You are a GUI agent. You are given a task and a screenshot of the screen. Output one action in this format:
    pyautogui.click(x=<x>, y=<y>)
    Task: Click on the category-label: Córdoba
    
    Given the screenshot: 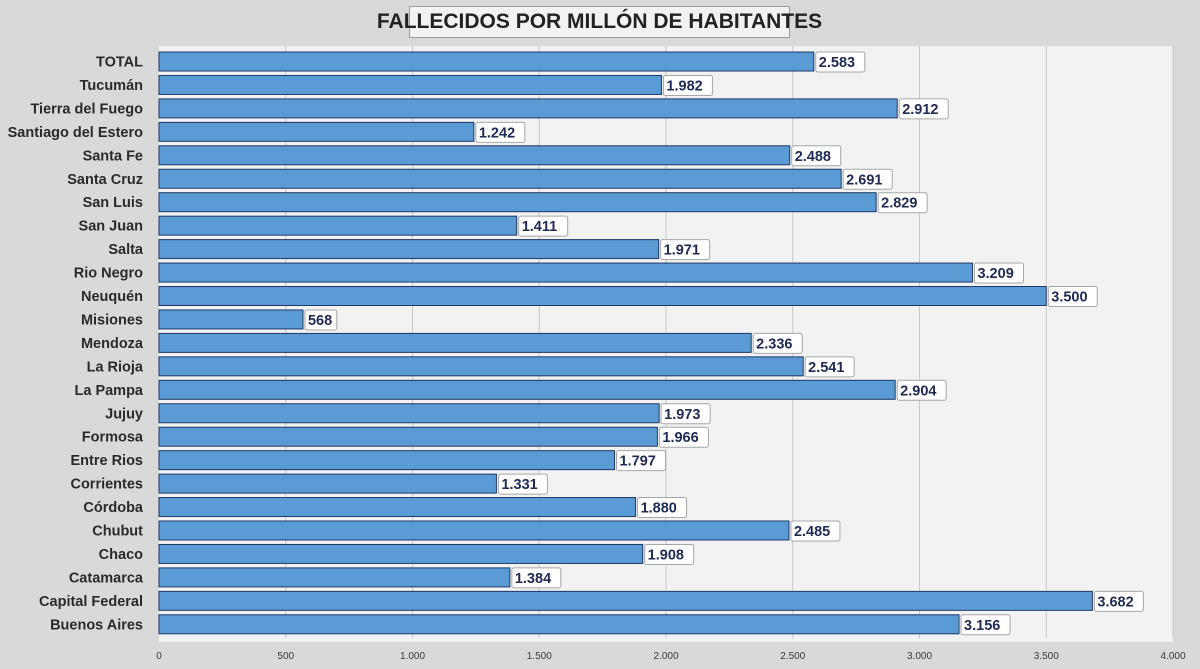 What is the action you would take?
    pyautogui.click(x=113, y=508)
    